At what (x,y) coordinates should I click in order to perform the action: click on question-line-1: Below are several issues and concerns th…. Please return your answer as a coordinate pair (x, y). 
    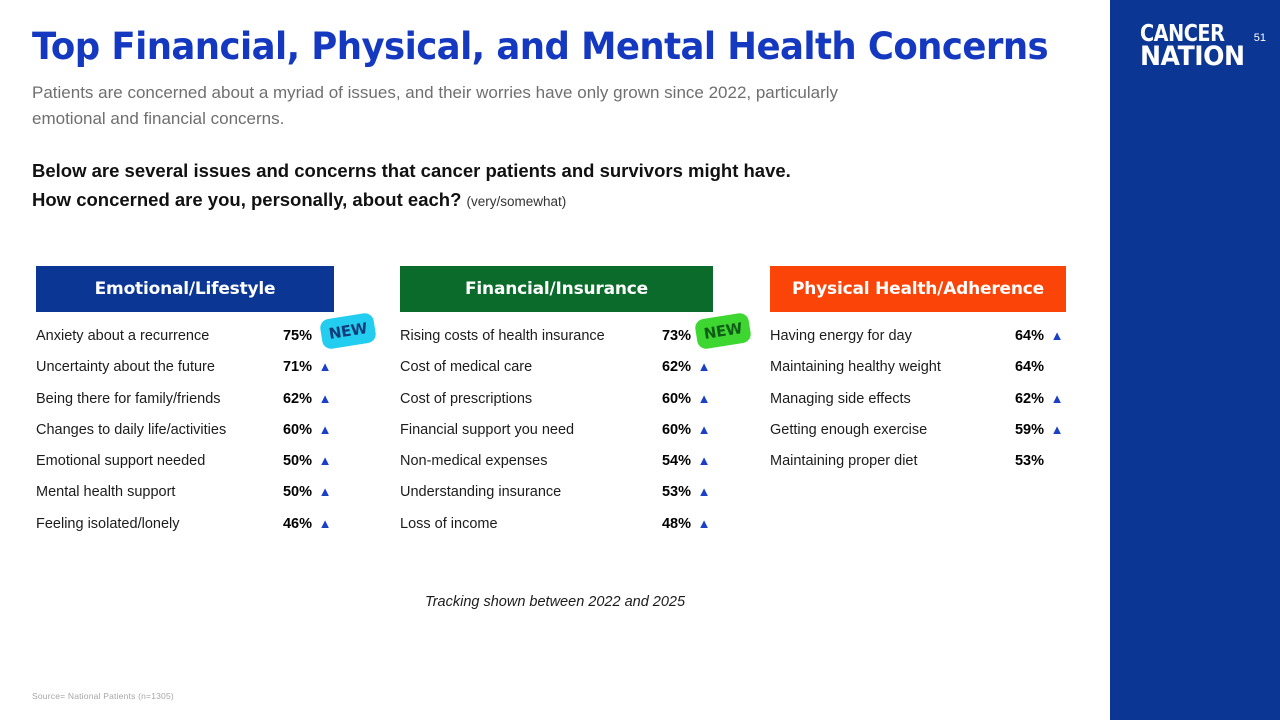
    Looking at the image, I should click on (411, 170).